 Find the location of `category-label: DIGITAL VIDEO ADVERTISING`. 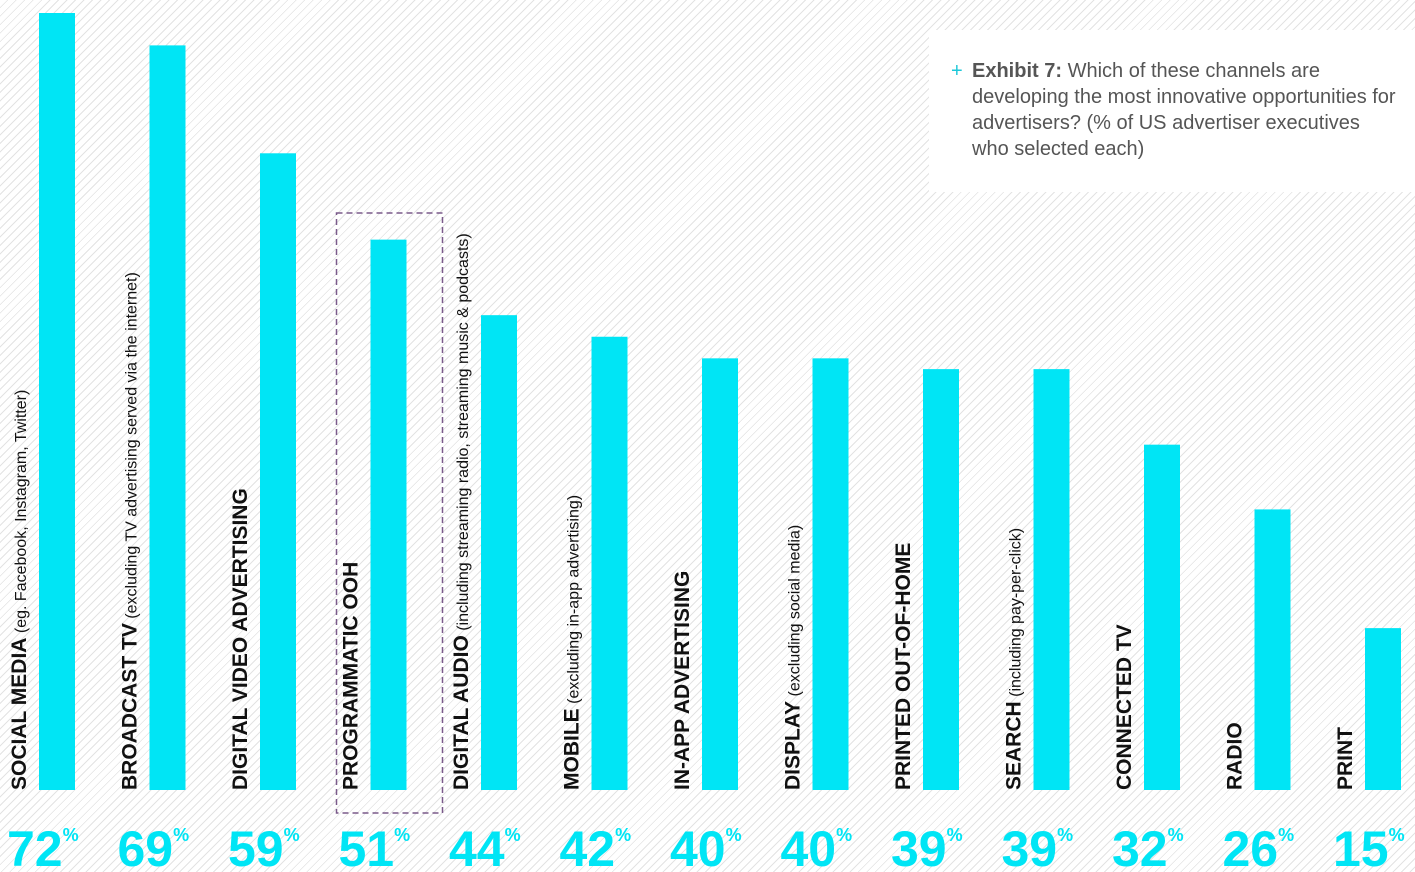

category-label: DIGITAL VIDEO ADVERTISING is located at coordinates (240, 639).